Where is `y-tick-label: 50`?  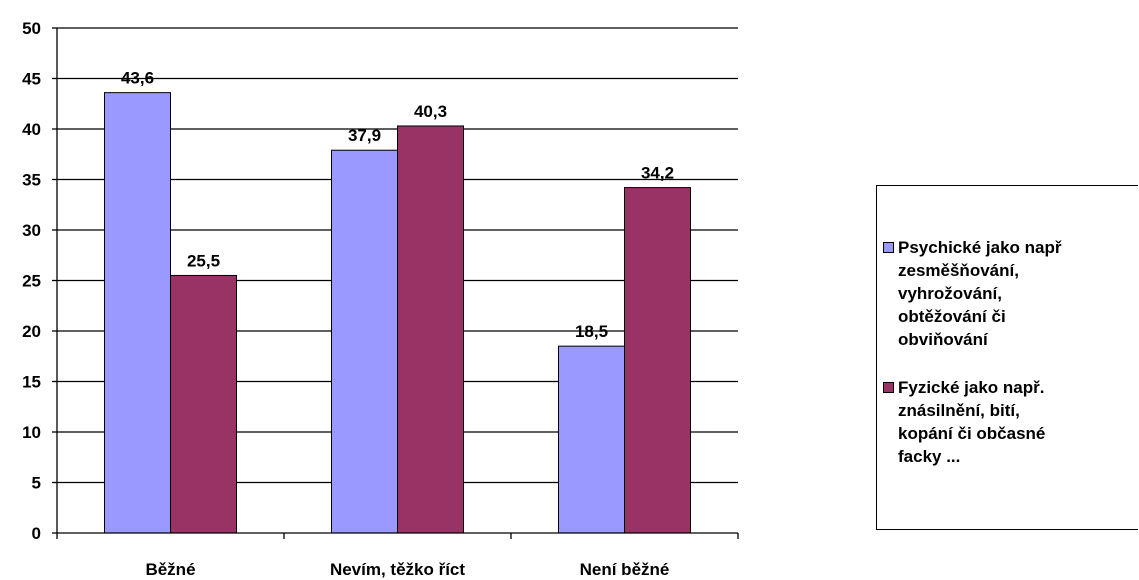 y-tick-label: 50 is located at coordinates (31, 28).